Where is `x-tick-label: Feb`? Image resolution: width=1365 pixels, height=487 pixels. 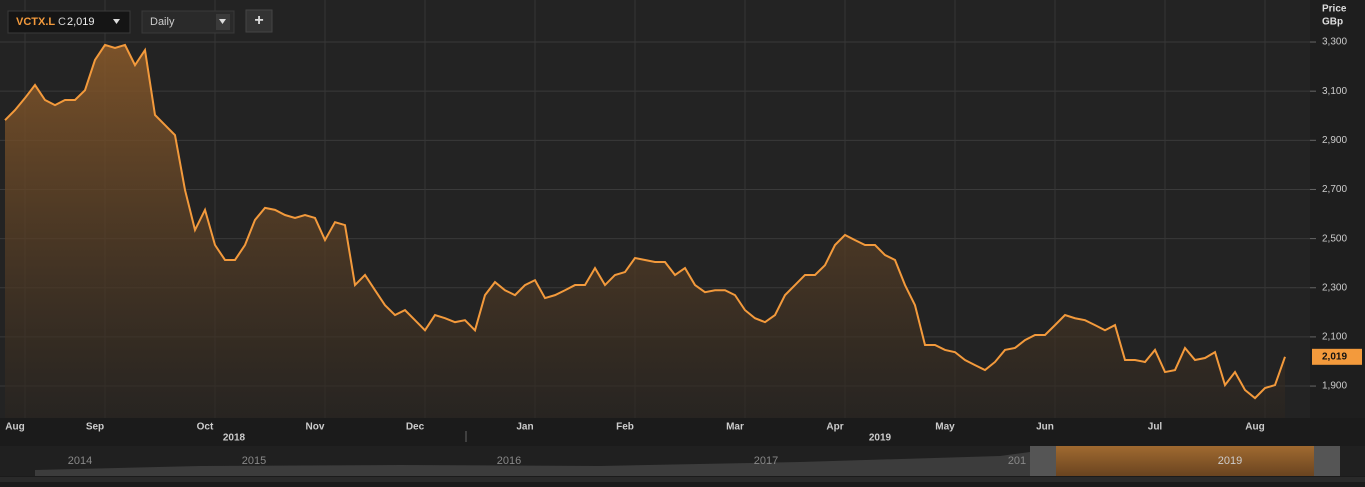 x-tick-label: Feb is located at coordinates (625, 427).